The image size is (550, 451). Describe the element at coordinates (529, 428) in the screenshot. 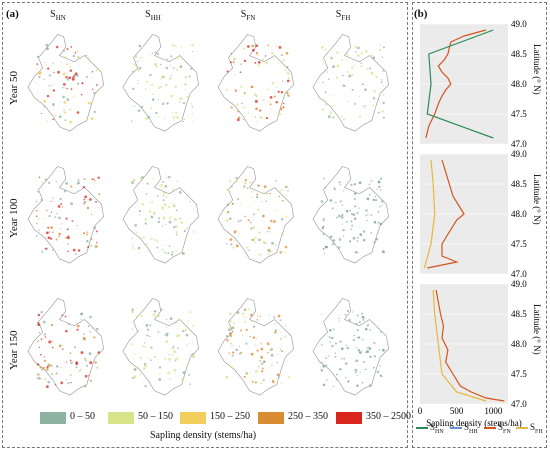

I see `series-legend-3: SFH` at that location.